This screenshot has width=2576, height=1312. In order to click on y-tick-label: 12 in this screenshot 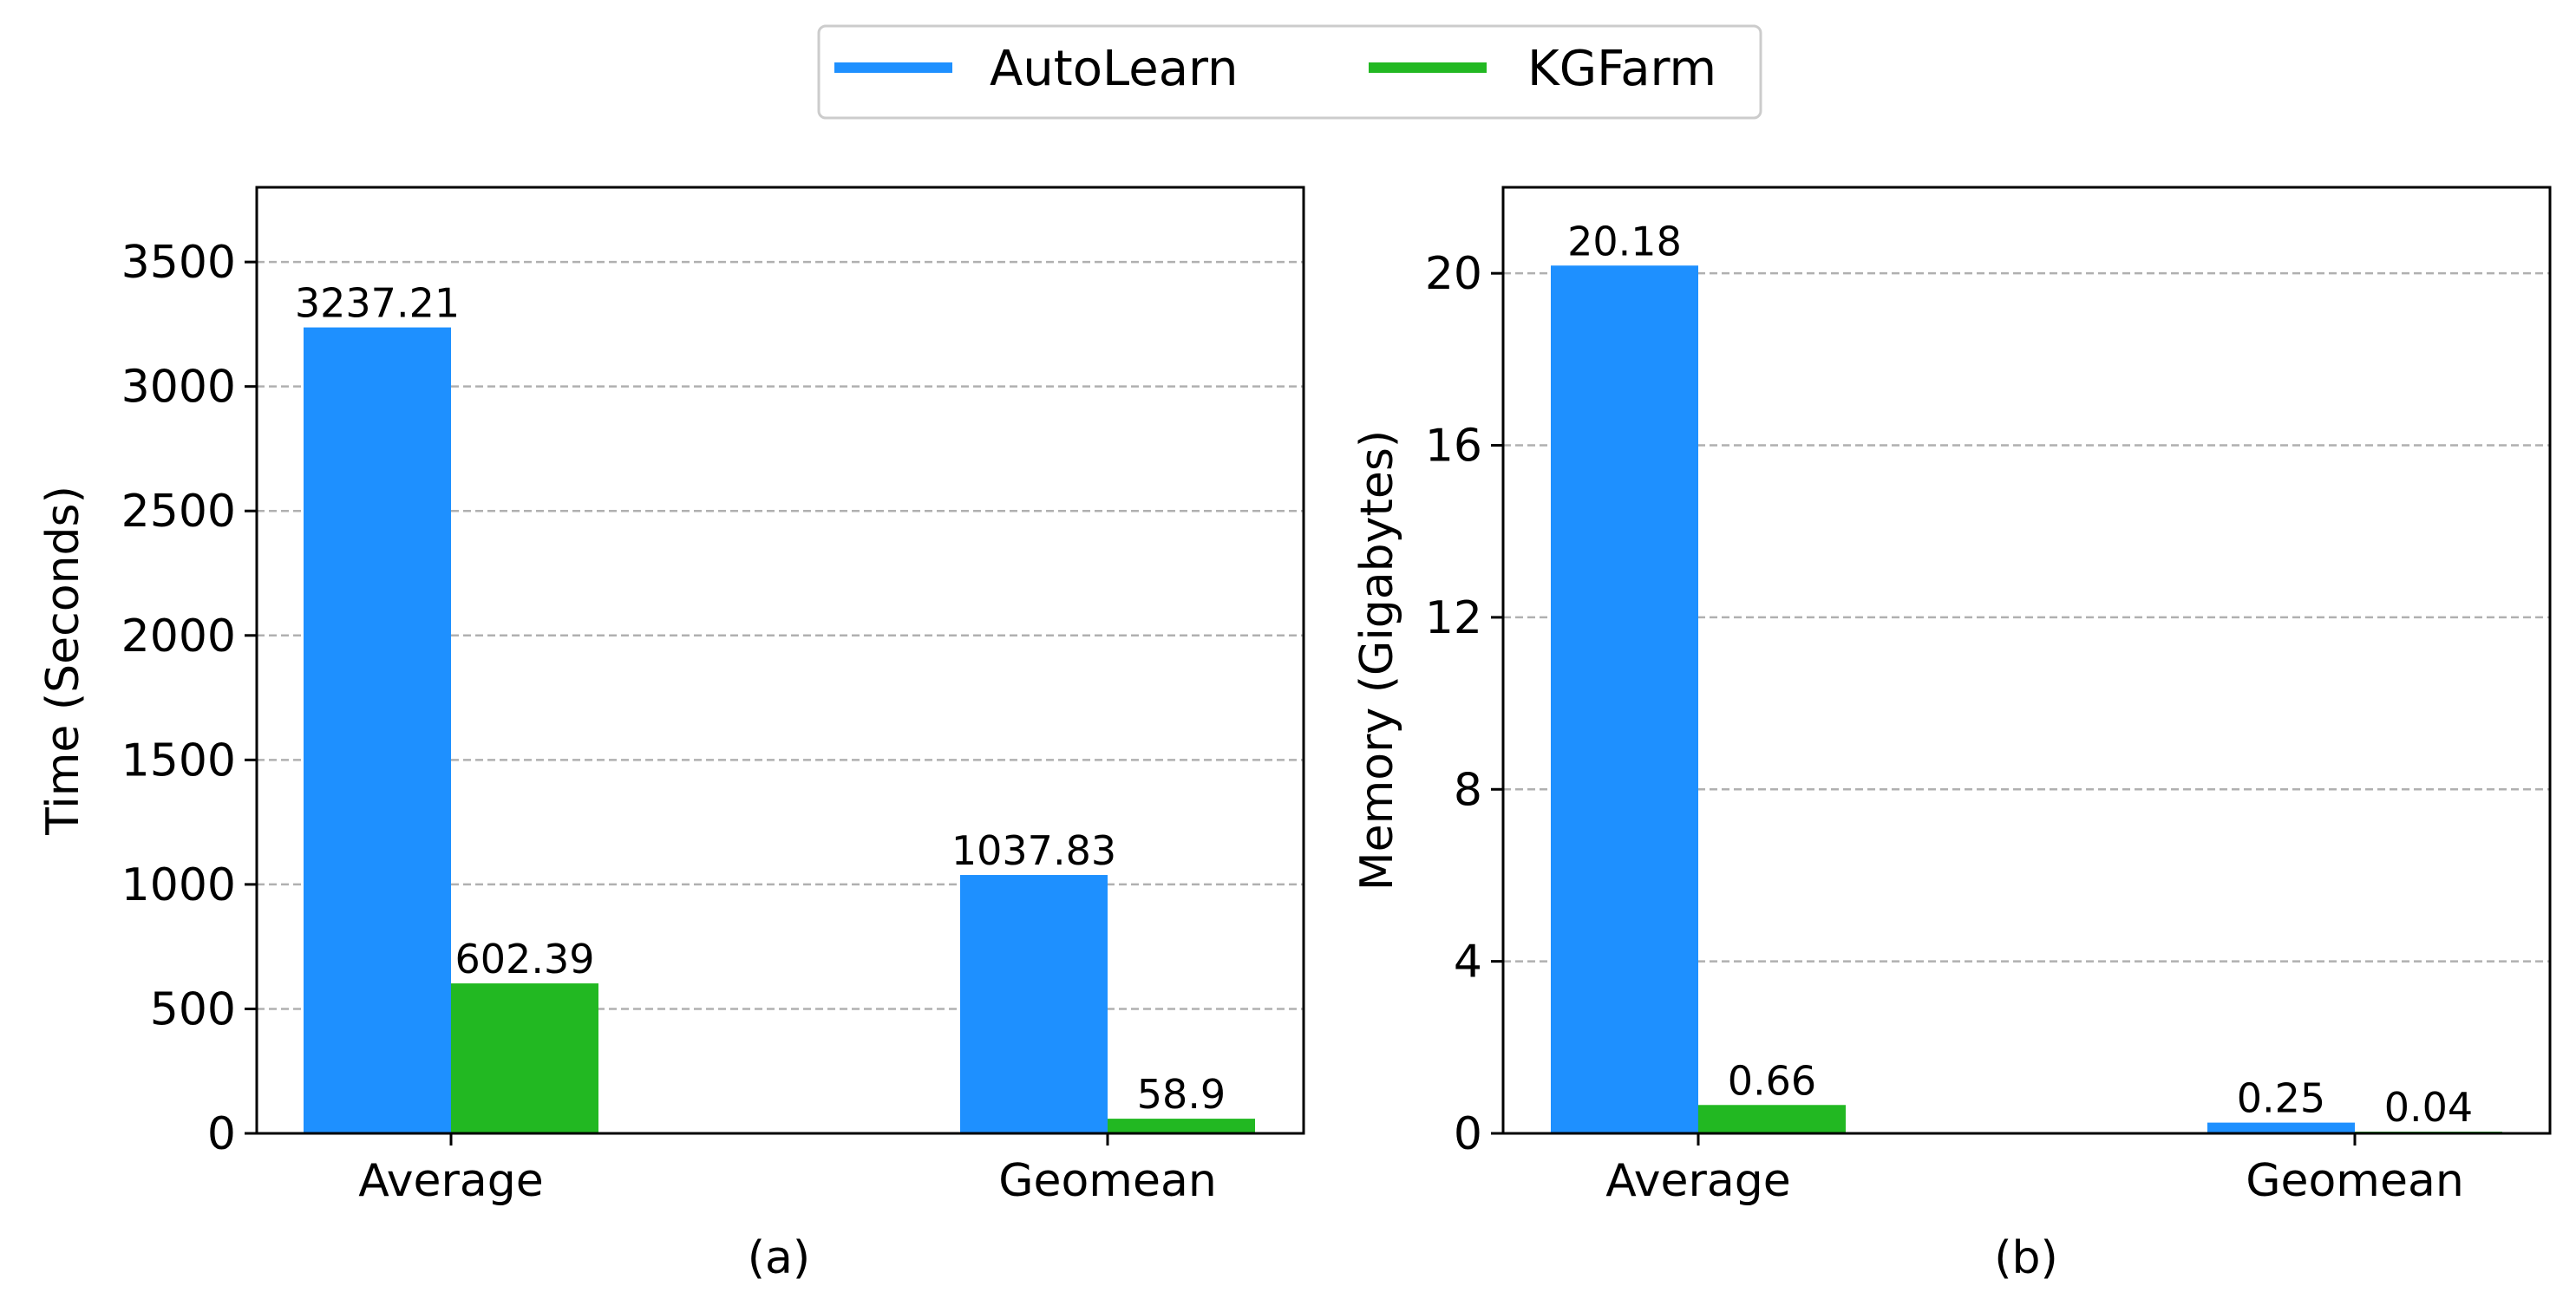, I will do `click(1453, 618)`.